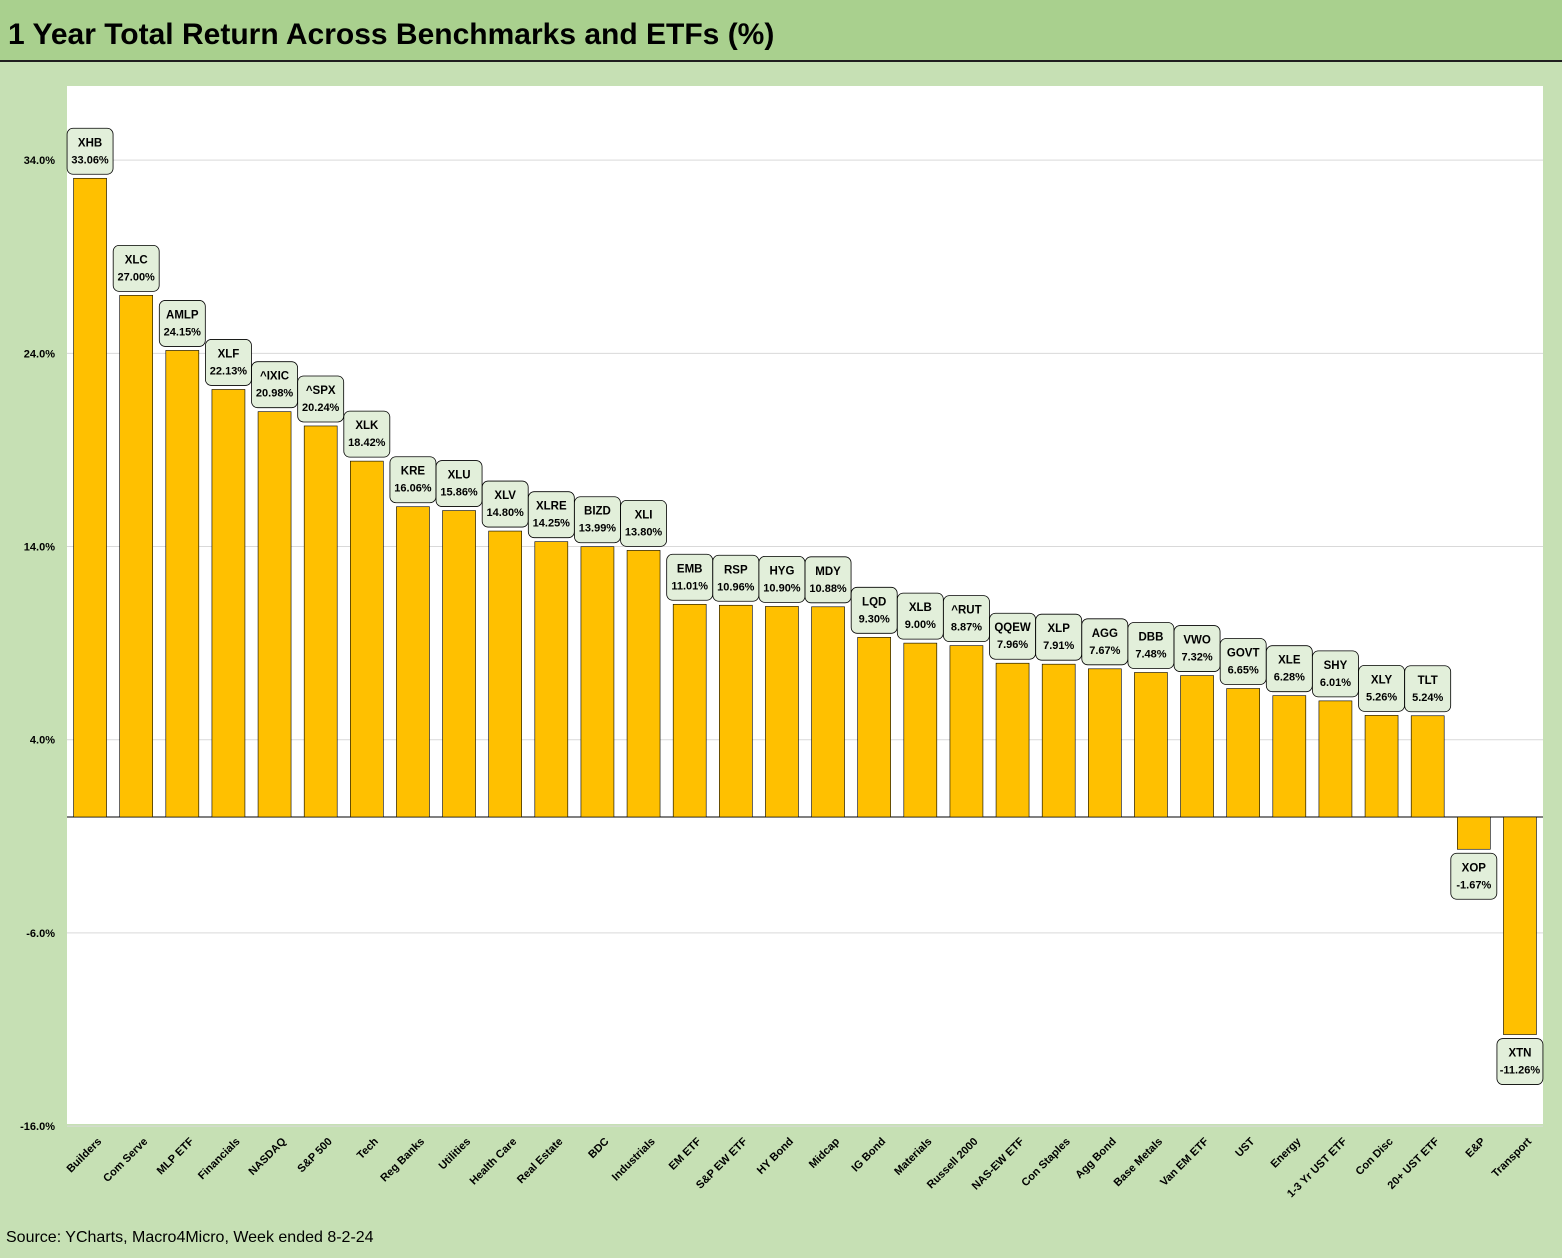 Image resolution: width=1562 pixels, height=1258 pixels. Describe the element at coordinates (183, 332) in the screenshot. I see `data-label: 24.15%` at that location.